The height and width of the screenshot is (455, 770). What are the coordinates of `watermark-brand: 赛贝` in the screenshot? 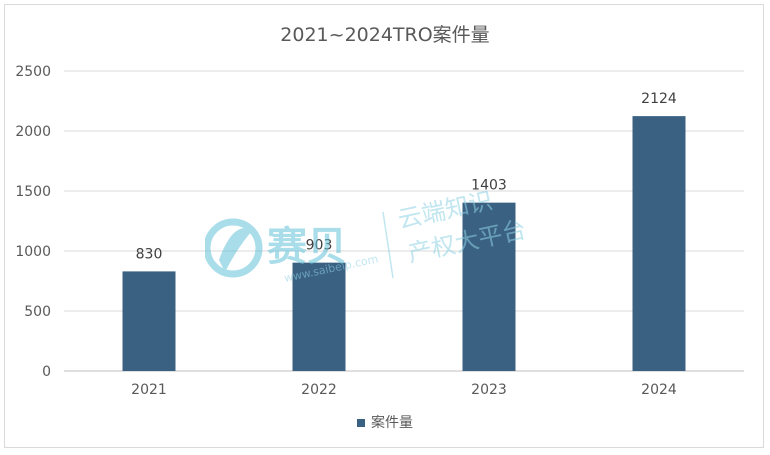 It's located at (307, 247).